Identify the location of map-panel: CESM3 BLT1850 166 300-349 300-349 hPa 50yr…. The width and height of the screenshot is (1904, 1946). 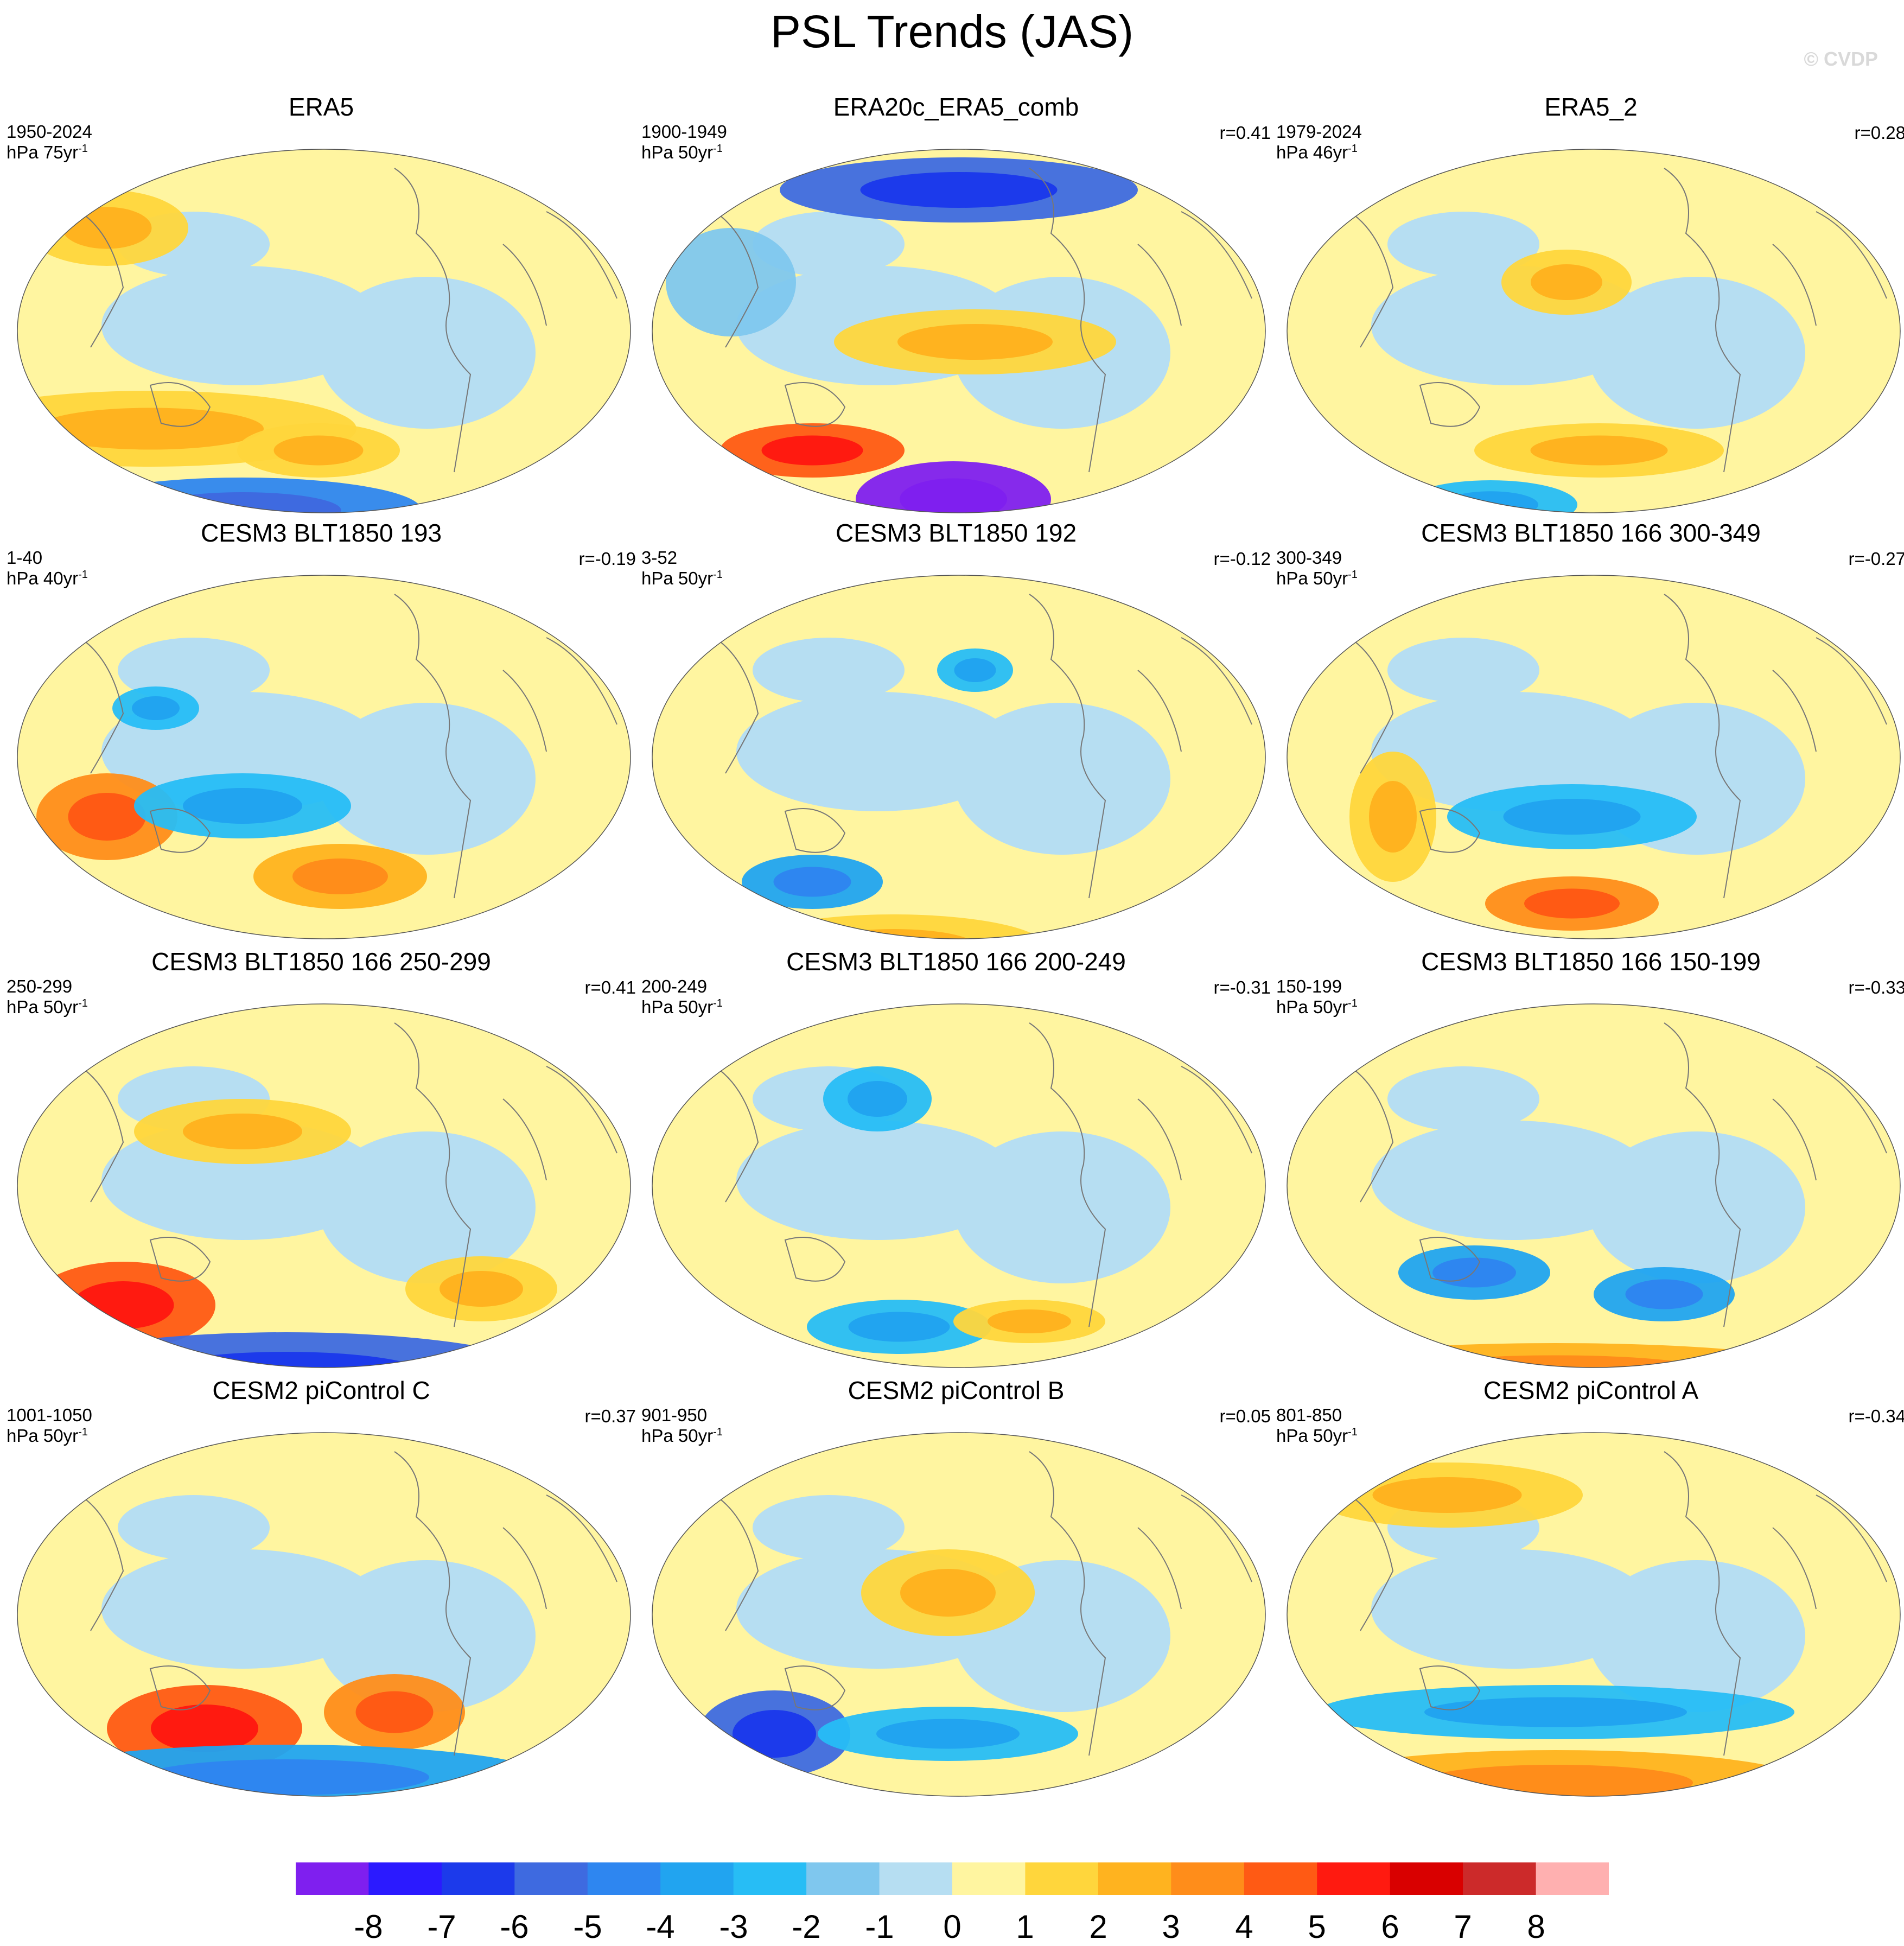
(1590, 730).